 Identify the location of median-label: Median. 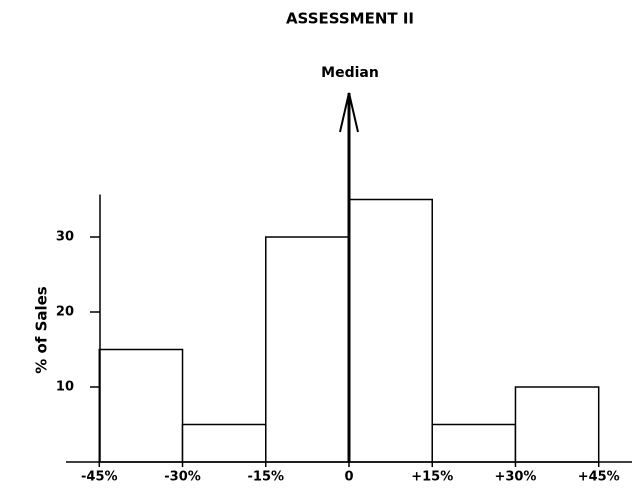
(350, 73).